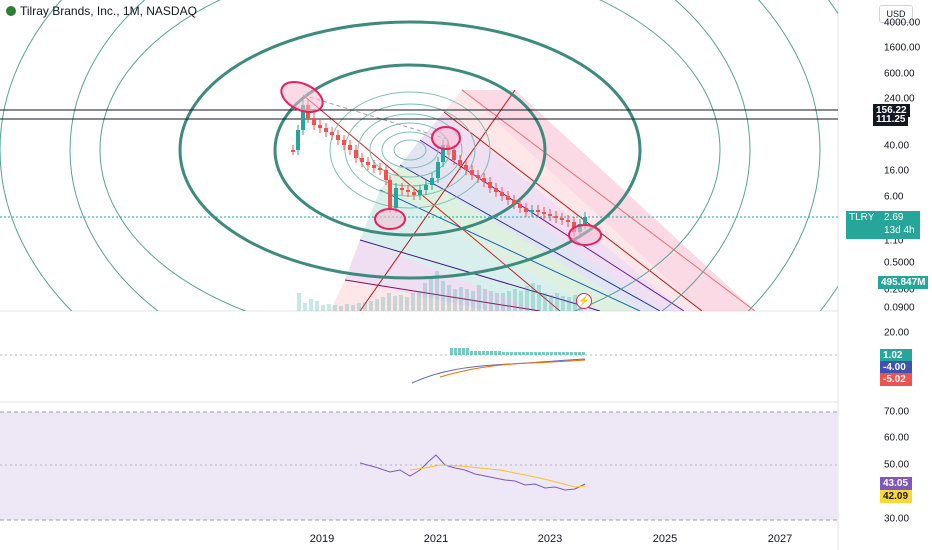 This screenshot has height=550, width=932. What do you see at coordinates (897, 519) in the screenshot?
I see `rsi-tick: 30.00` at bounding box center [897, 519].